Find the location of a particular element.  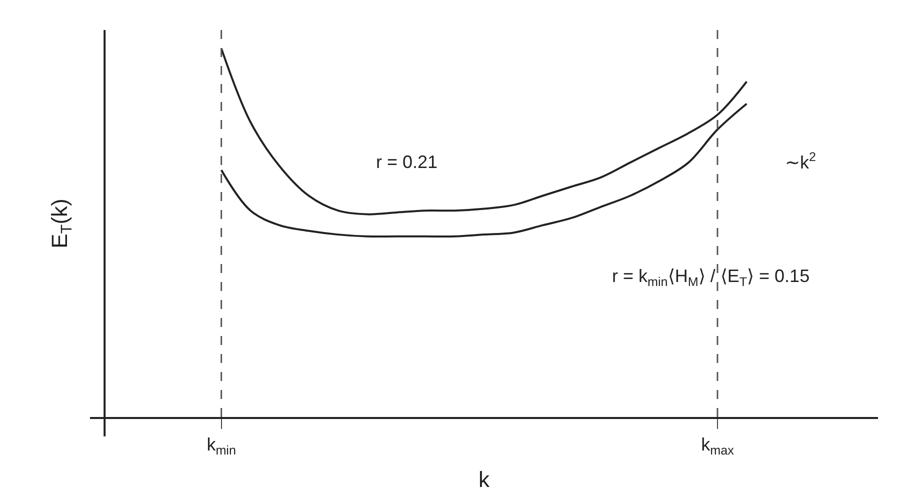

x-axis-title: k is located at coordinates (484, 479).